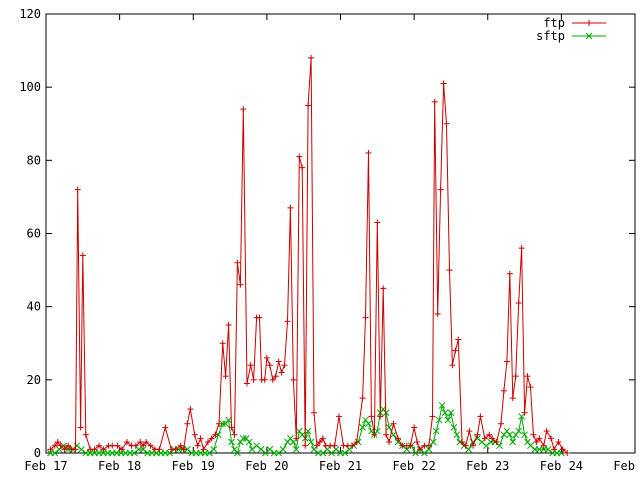 This screenshot has width=640, height=480. Describe the element at coordinates (626, 466) in the screenshot. I see `x-tick-label: Feb 25` at that location.